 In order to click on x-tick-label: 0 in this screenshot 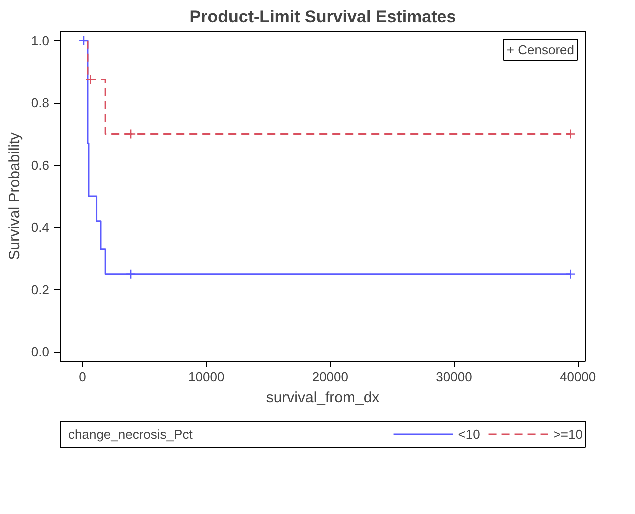, I will do `click(82, 377)`.